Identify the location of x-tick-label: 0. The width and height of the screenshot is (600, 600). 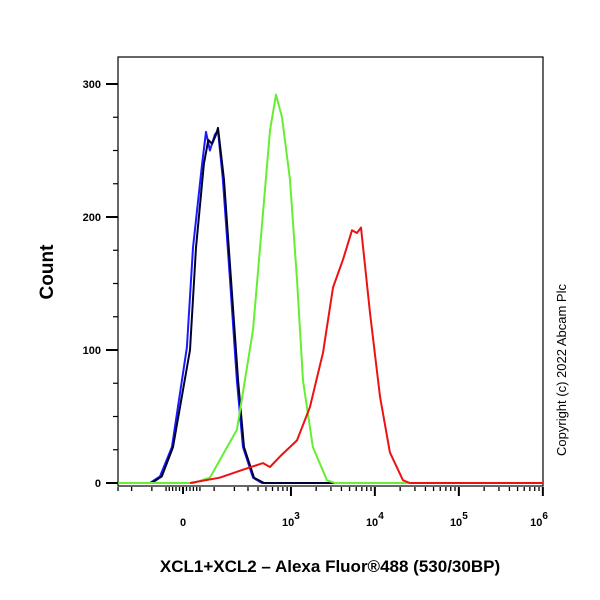
(183, 523).